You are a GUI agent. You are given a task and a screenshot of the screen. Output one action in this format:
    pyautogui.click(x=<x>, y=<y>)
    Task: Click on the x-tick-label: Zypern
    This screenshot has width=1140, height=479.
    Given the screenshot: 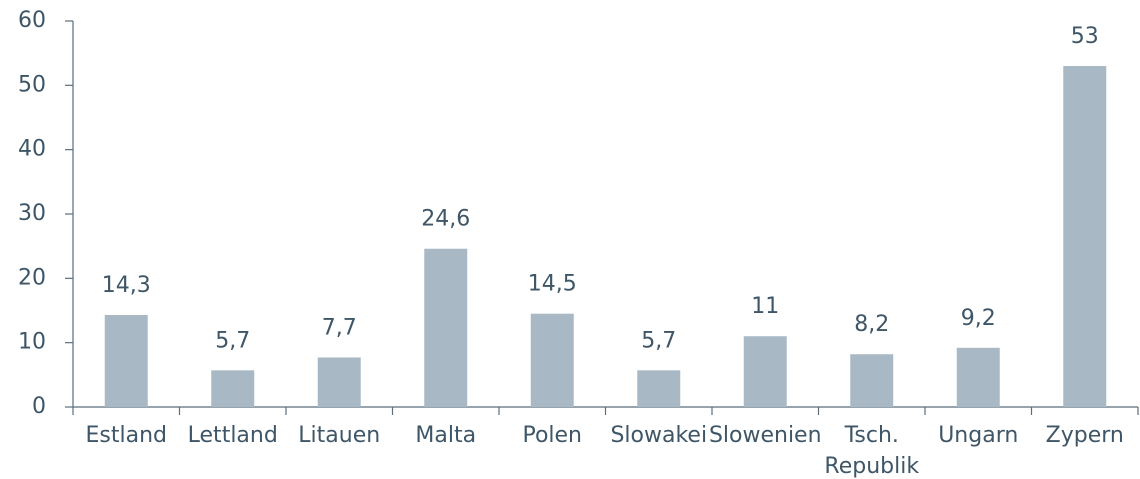 What is the action you would take?
    pyautogui.click(x=1085, y=435)
    